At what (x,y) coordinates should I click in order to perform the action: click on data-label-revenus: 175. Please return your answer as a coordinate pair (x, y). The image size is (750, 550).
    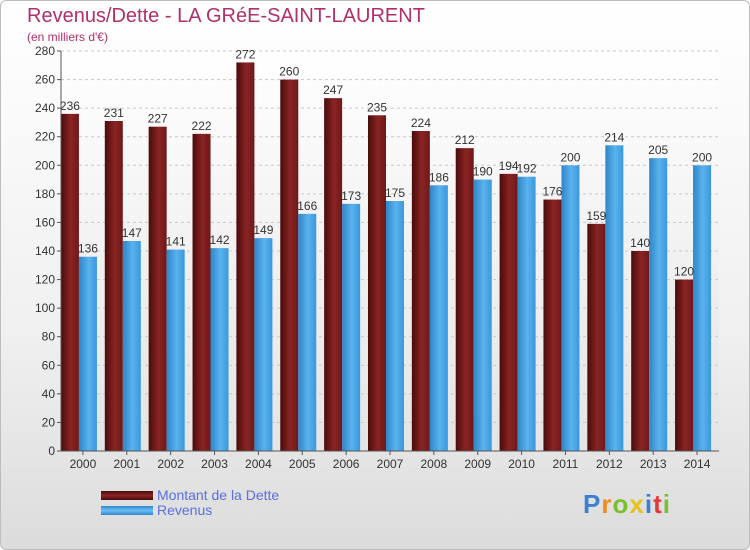
    Looking at the image, I should click on (395, 193).